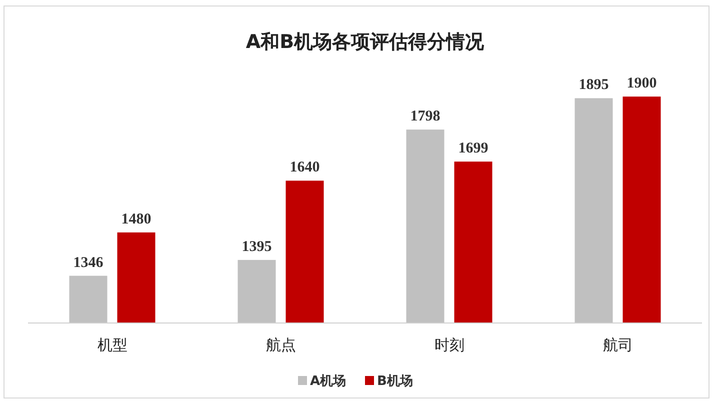 The width and height of the screenshot is (713, 402). I want to click on data-label: 1895, so click(593, 85).